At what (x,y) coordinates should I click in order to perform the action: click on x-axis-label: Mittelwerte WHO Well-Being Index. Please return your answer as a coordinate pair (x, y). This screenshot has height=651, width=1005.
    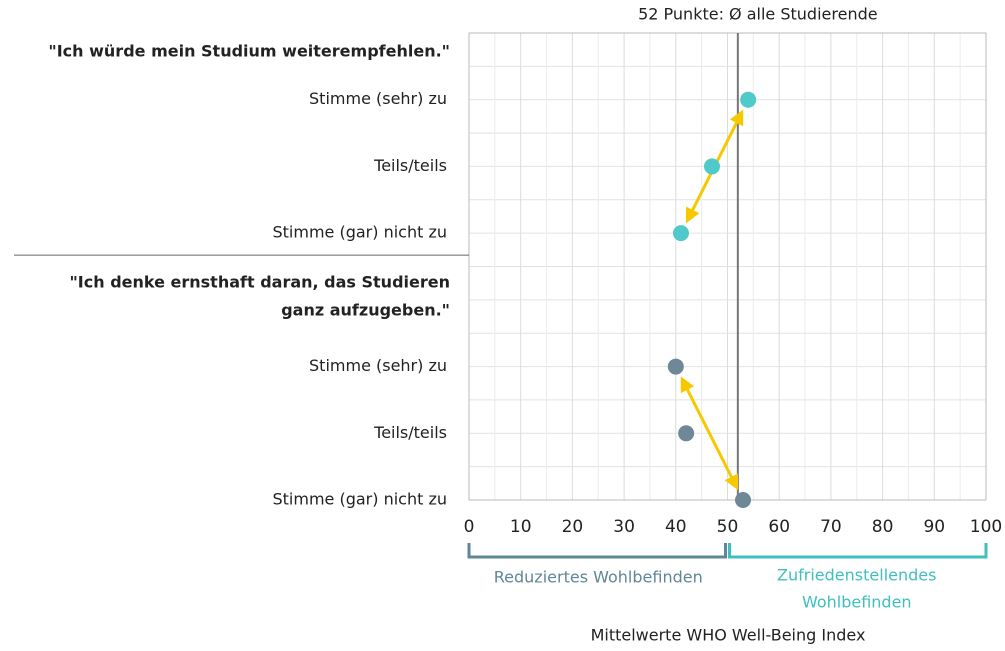
    Looking at the image, I should click on (728, 635).